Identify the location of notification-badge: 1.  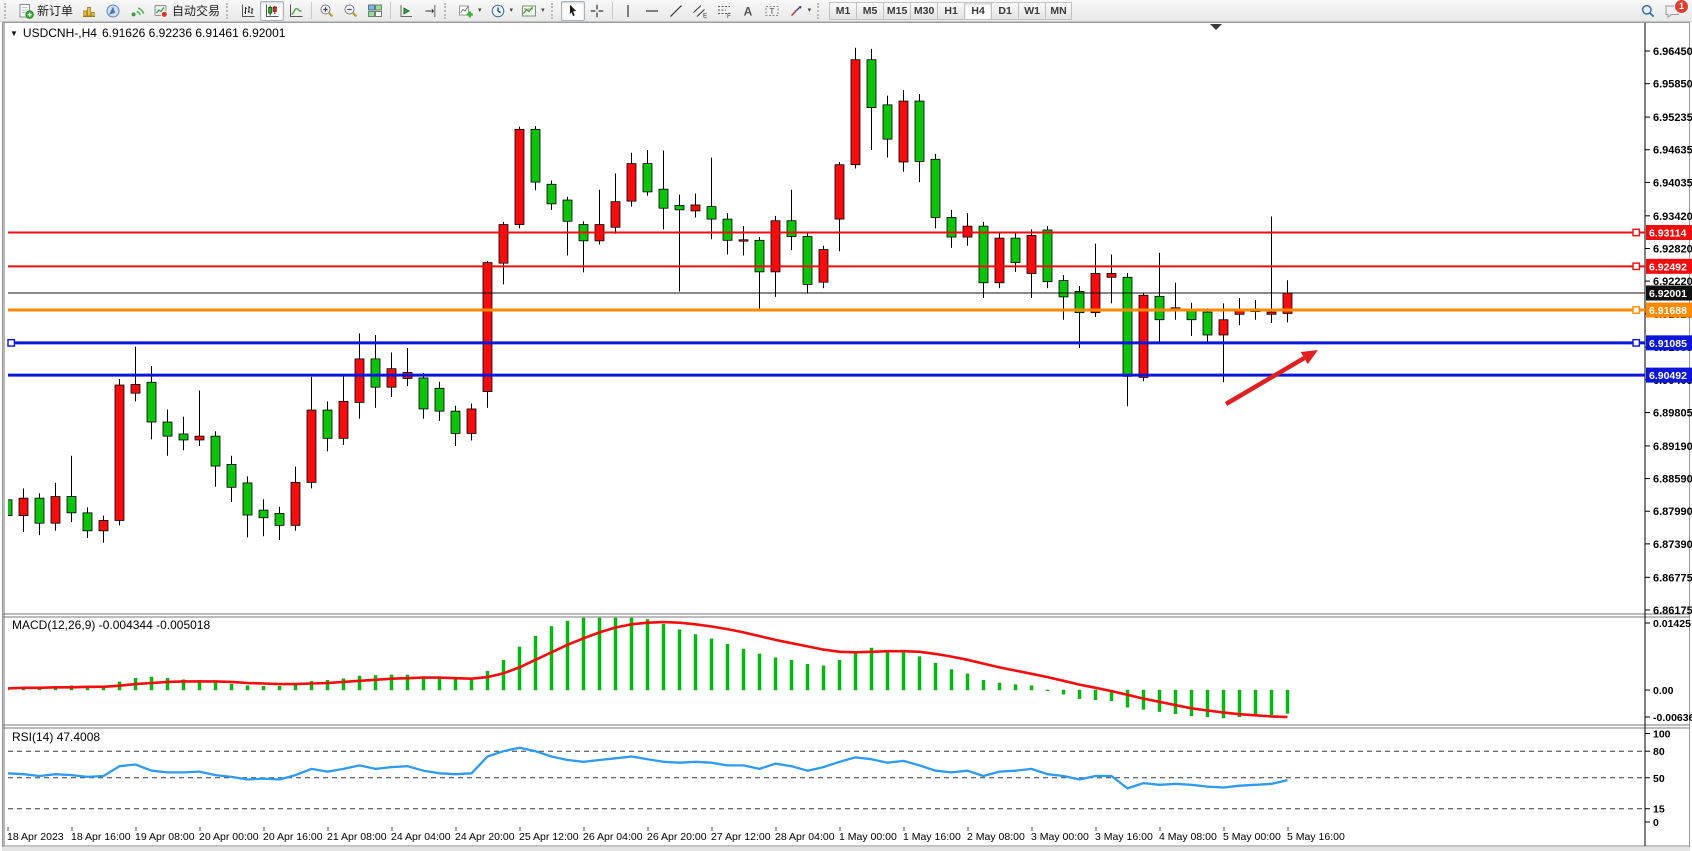
(1681, 7).